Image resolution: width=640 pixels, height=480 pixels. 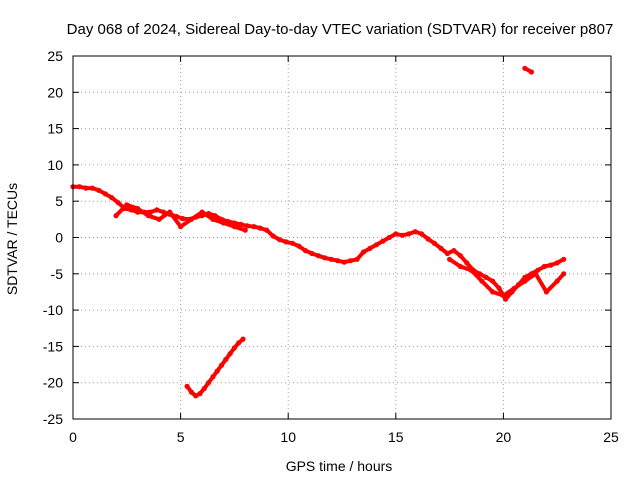 What do you see at coordinates (288, 437) in the screenshot?
I see `x-tick-label: 10` at bounding box center [288, 437].